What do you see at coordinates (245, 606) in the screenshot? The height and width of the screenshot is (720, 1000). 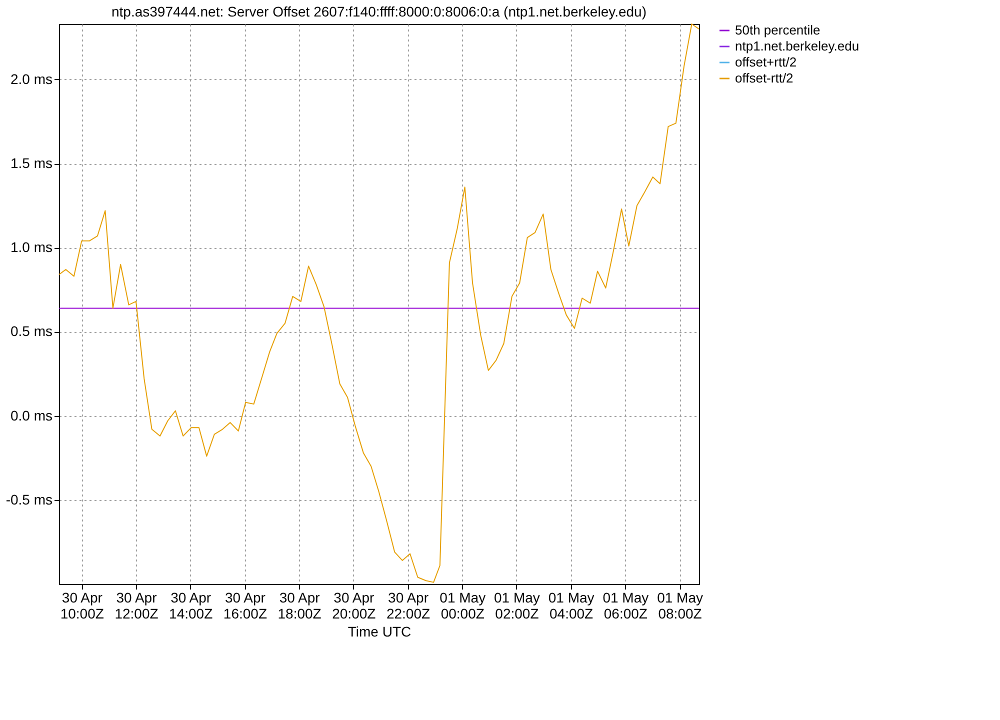 I see `x-tick-label: 30 Apr 16:00Z` at bounding box center [245, 606].